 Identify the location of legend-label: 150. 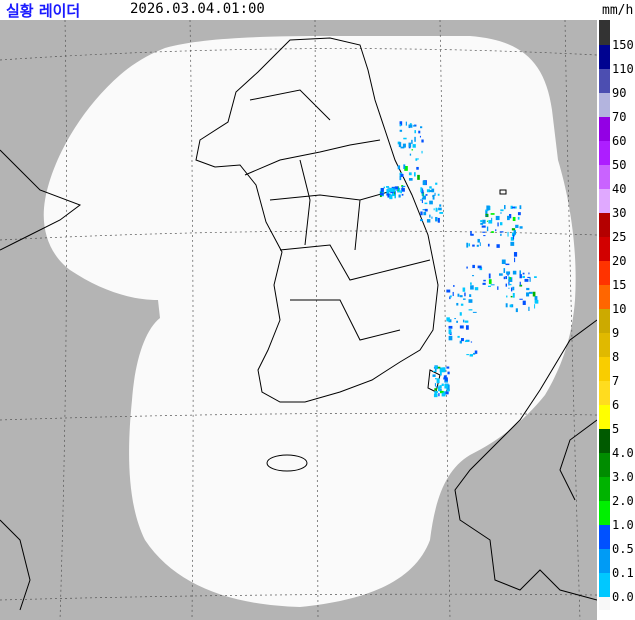
(623, 45).